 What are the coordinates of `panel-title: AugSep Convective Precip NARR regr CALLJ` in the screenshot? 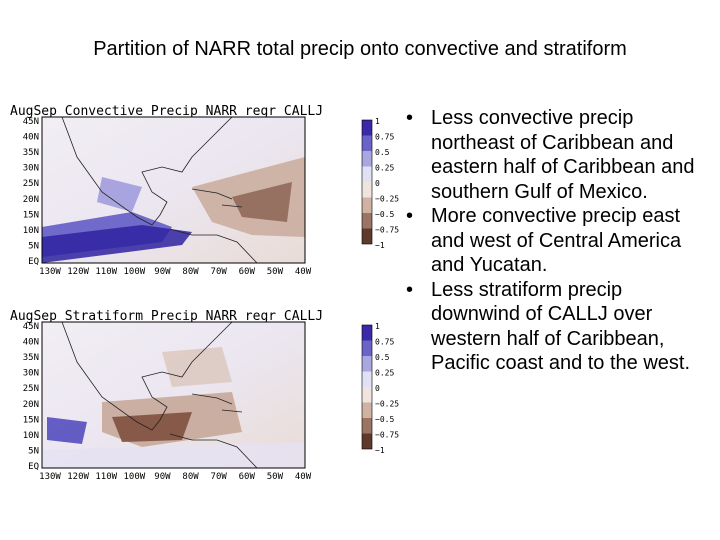 It's located at (166, 111).